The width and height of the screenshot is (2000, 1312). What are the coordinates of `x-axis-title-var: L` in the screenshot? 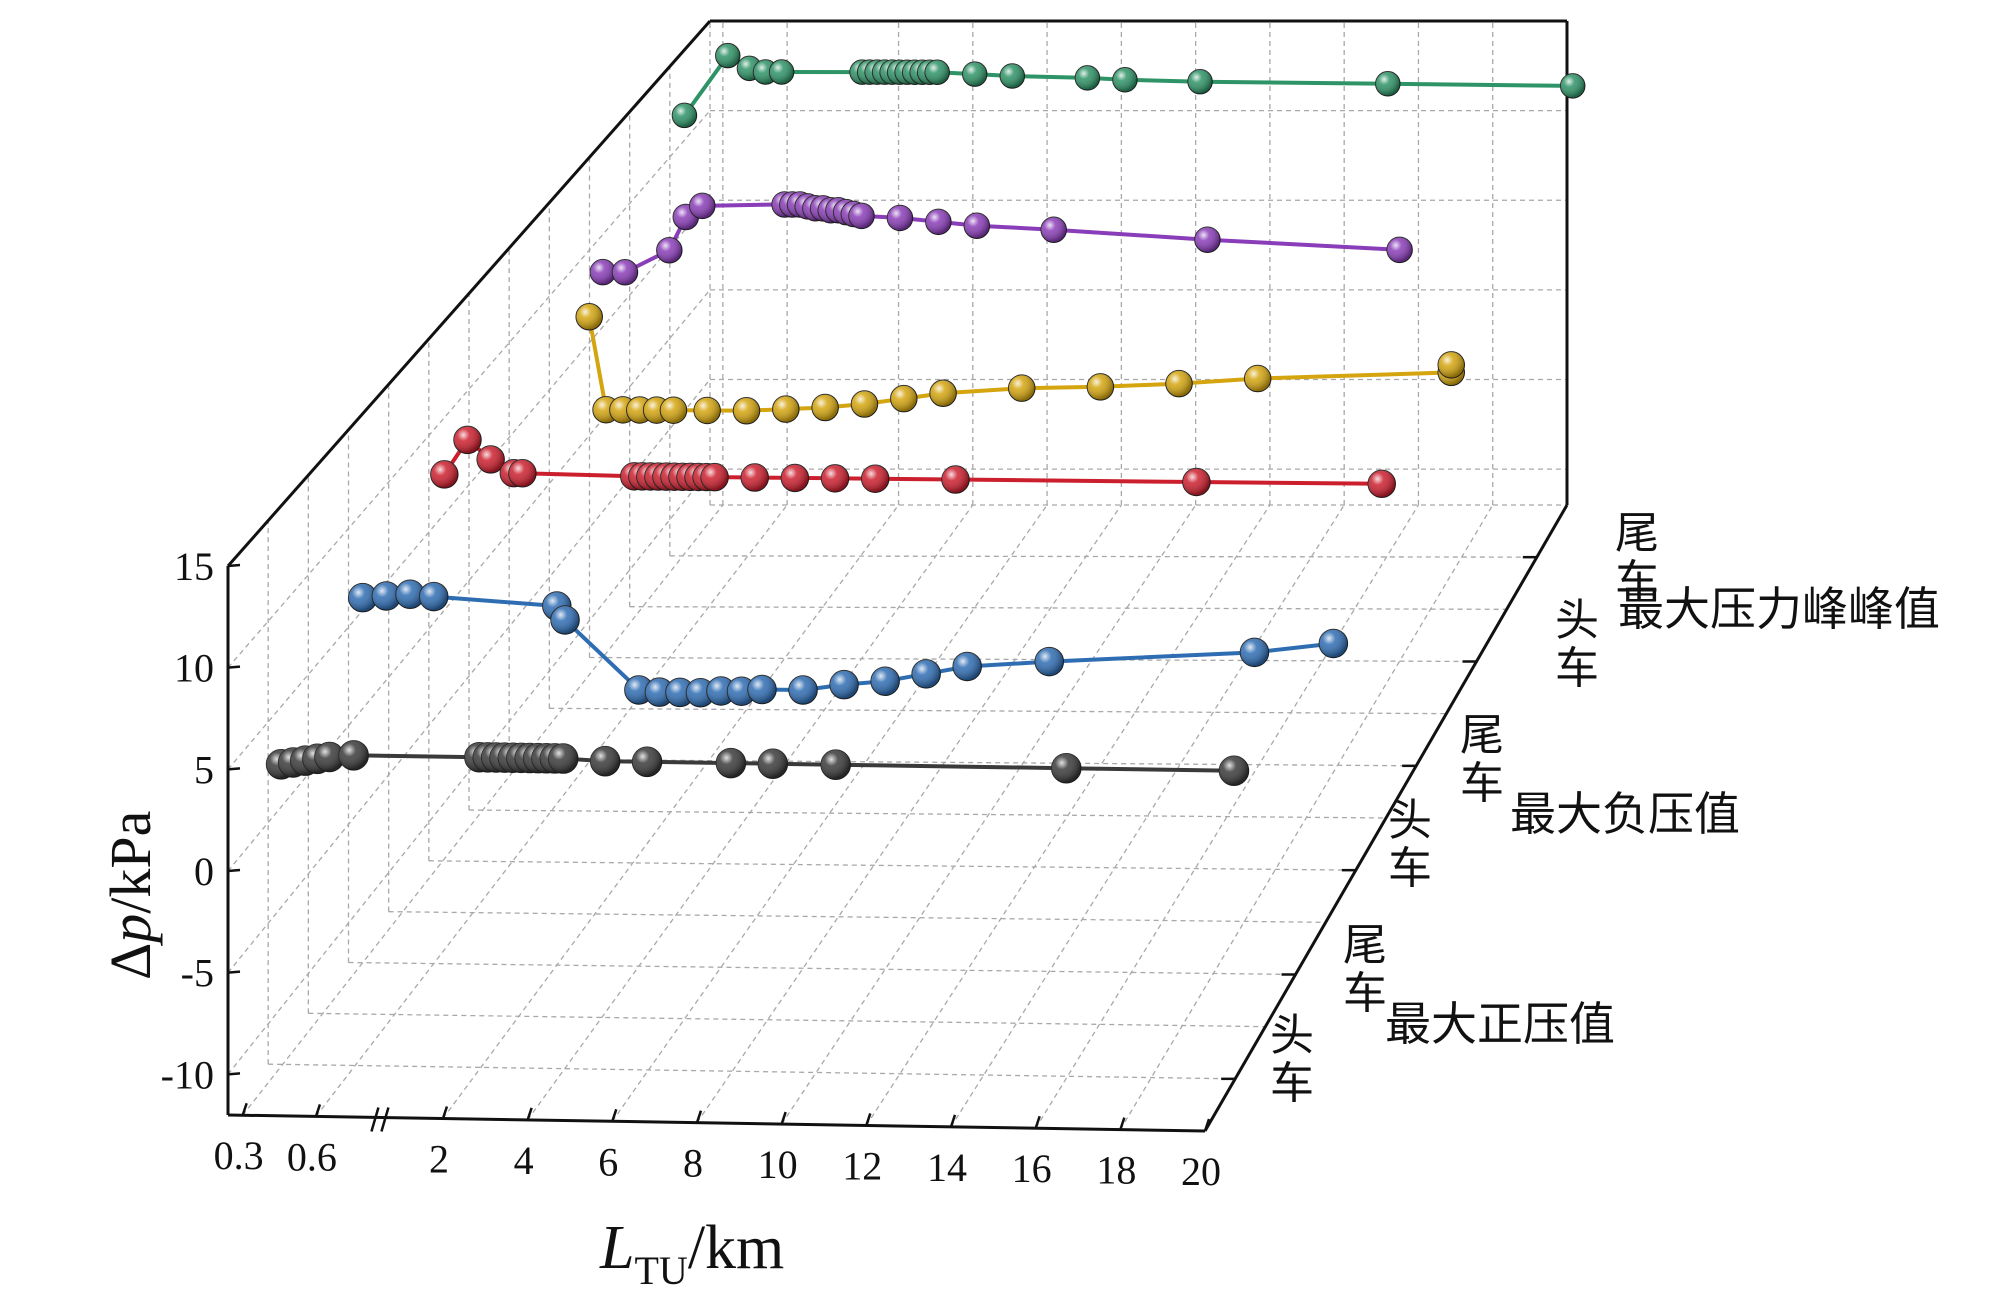 It's located at (616, 1248).